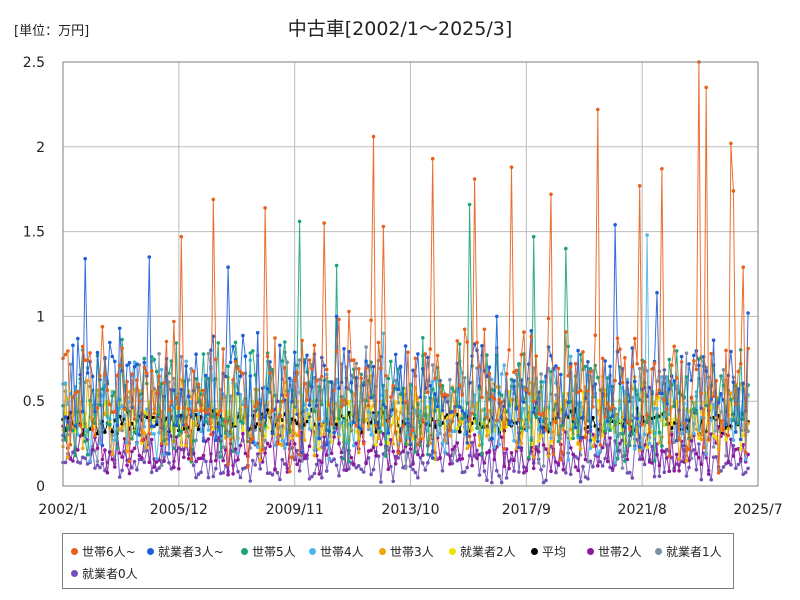 This screenshot has width=800, height=600. I want to click on unit-label: [単位：万円], so click(52, 31).